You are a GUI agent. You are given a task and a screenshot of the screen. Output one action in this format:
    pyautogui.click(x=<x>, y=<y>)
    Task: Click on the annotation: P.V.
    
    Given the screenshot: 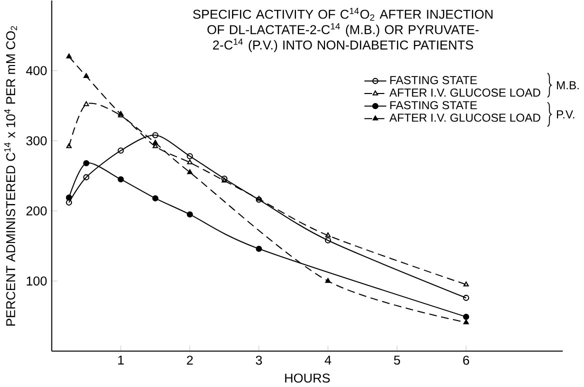 What is the action you would take?
    pyautogui.click(x=565, y=114)
    